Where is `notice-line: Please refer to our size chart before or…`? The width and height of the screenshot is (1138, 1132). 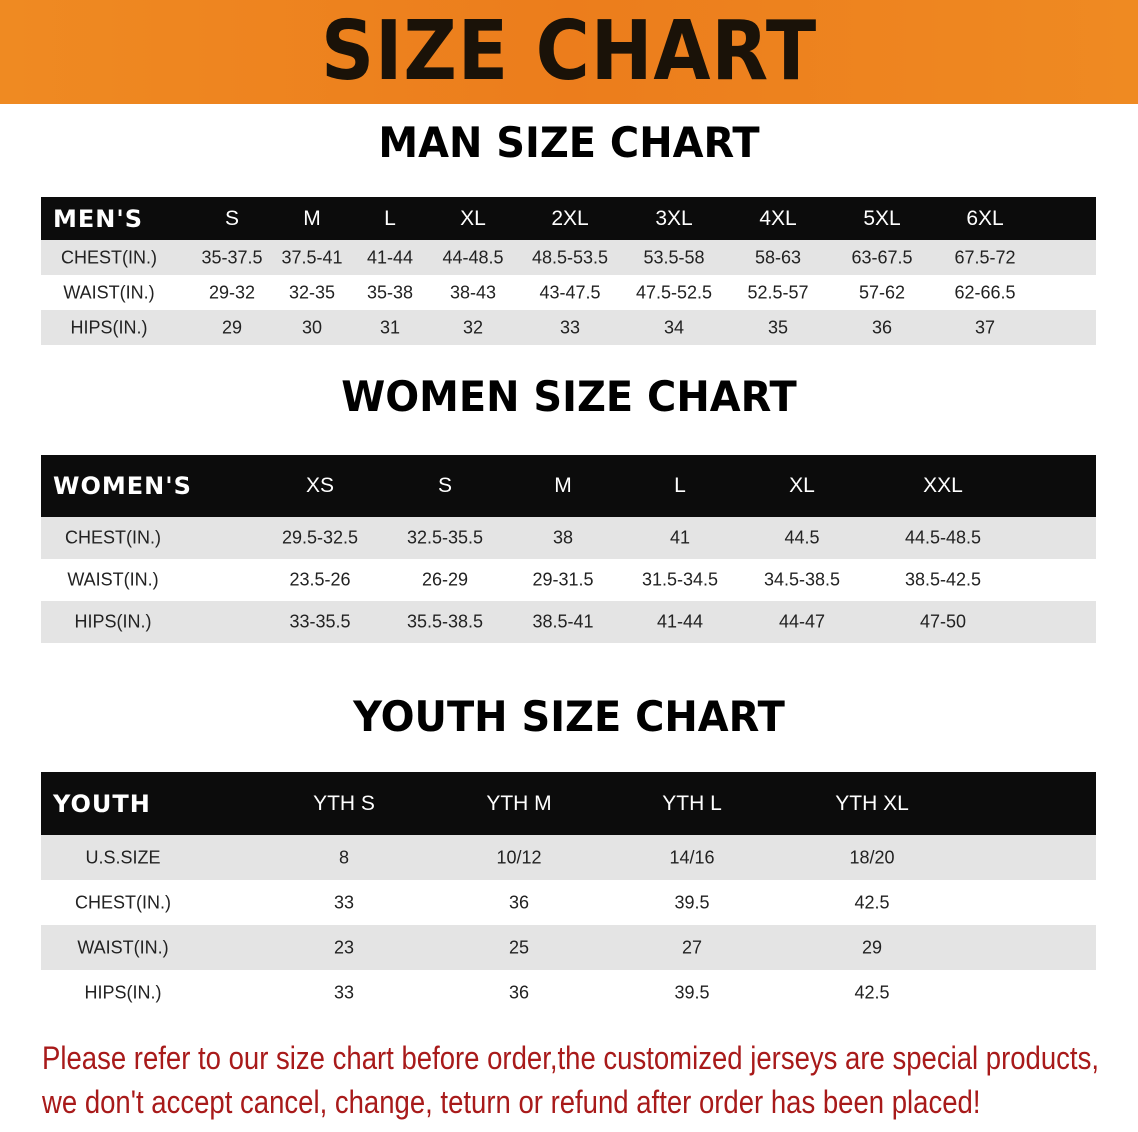
notice-line: Please refer to our size chart before or… is located at coordinates (570, 1058).